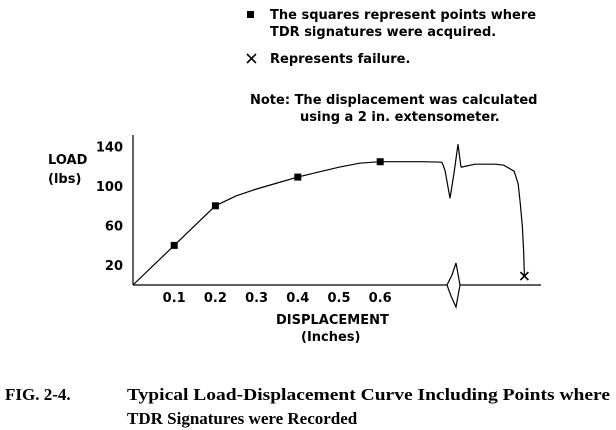 The image size is (616, 430). I want to click on curve-break, so click(451, 171).